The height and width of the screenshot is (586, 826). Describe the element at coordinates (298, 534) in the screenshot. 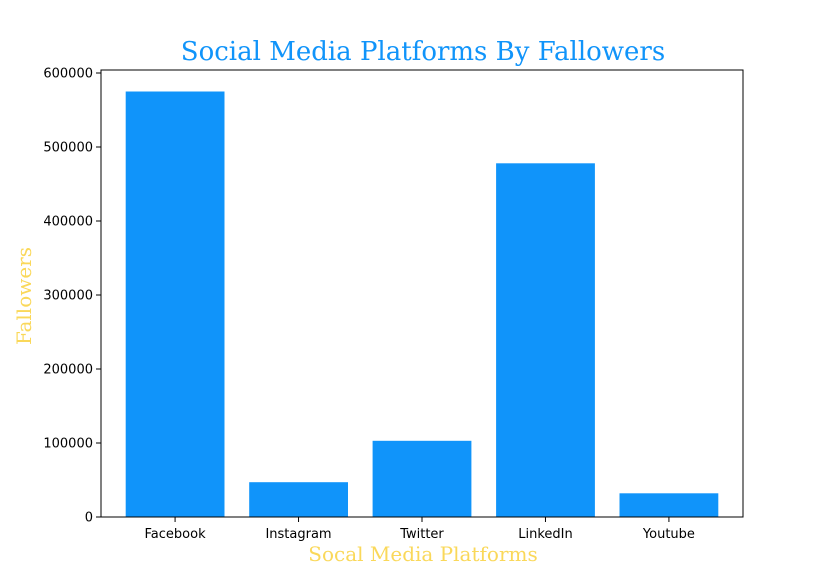

I see `x-tick-label: Instagram` at that location.